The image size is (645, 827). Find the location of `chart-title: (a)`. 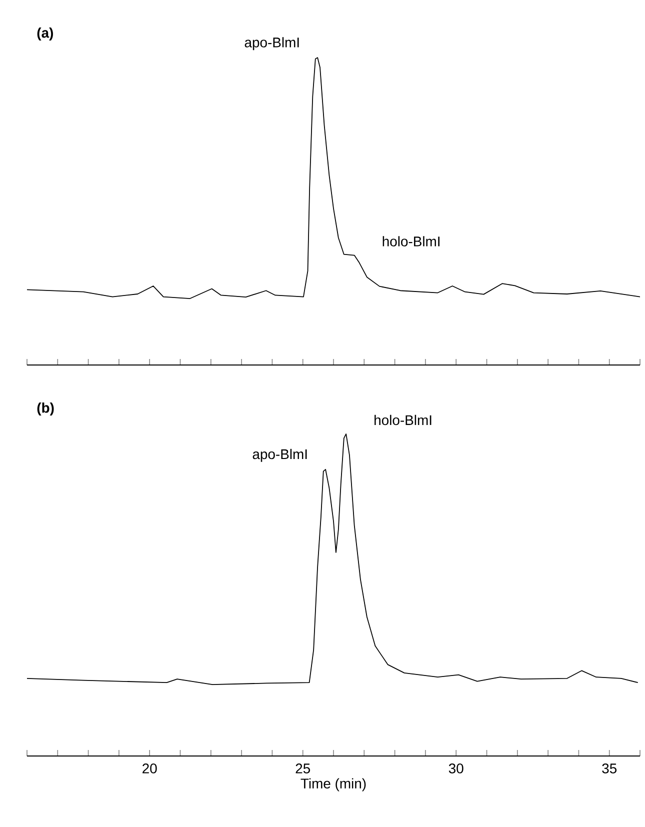

chart-title: (a) is located at coordinates (45, 34).